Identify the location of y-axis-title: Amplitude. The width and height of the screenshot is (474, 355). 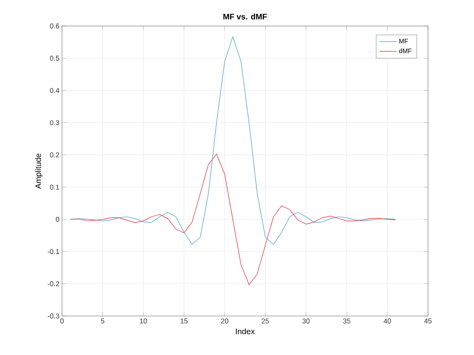
(39, 171).